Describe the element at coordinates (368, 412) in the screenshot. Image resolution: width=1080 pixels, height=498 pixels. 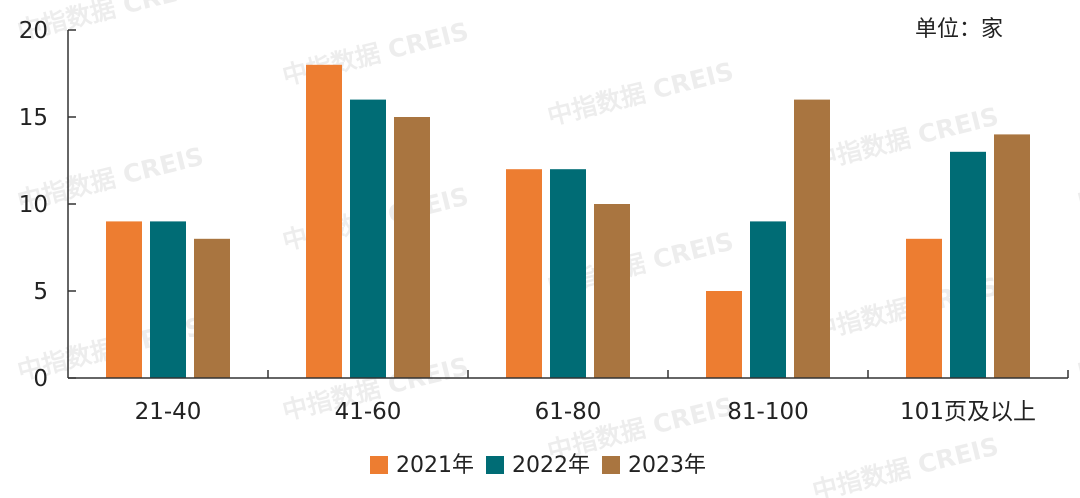
I see `x-tick-label: 41-60` at that location.